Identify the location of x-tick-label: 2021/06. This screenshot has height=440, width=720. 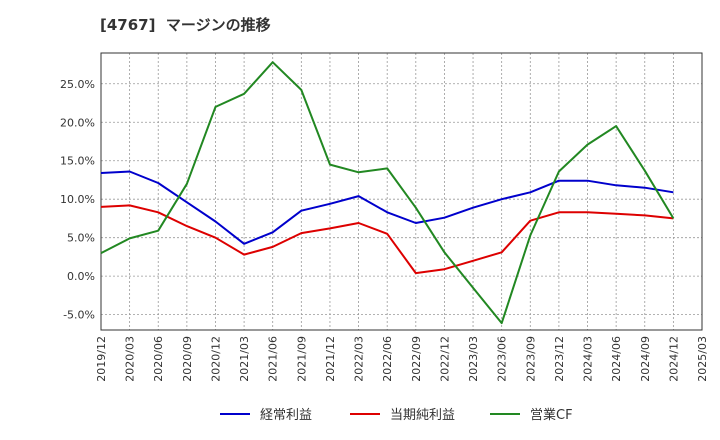
(273, 359).